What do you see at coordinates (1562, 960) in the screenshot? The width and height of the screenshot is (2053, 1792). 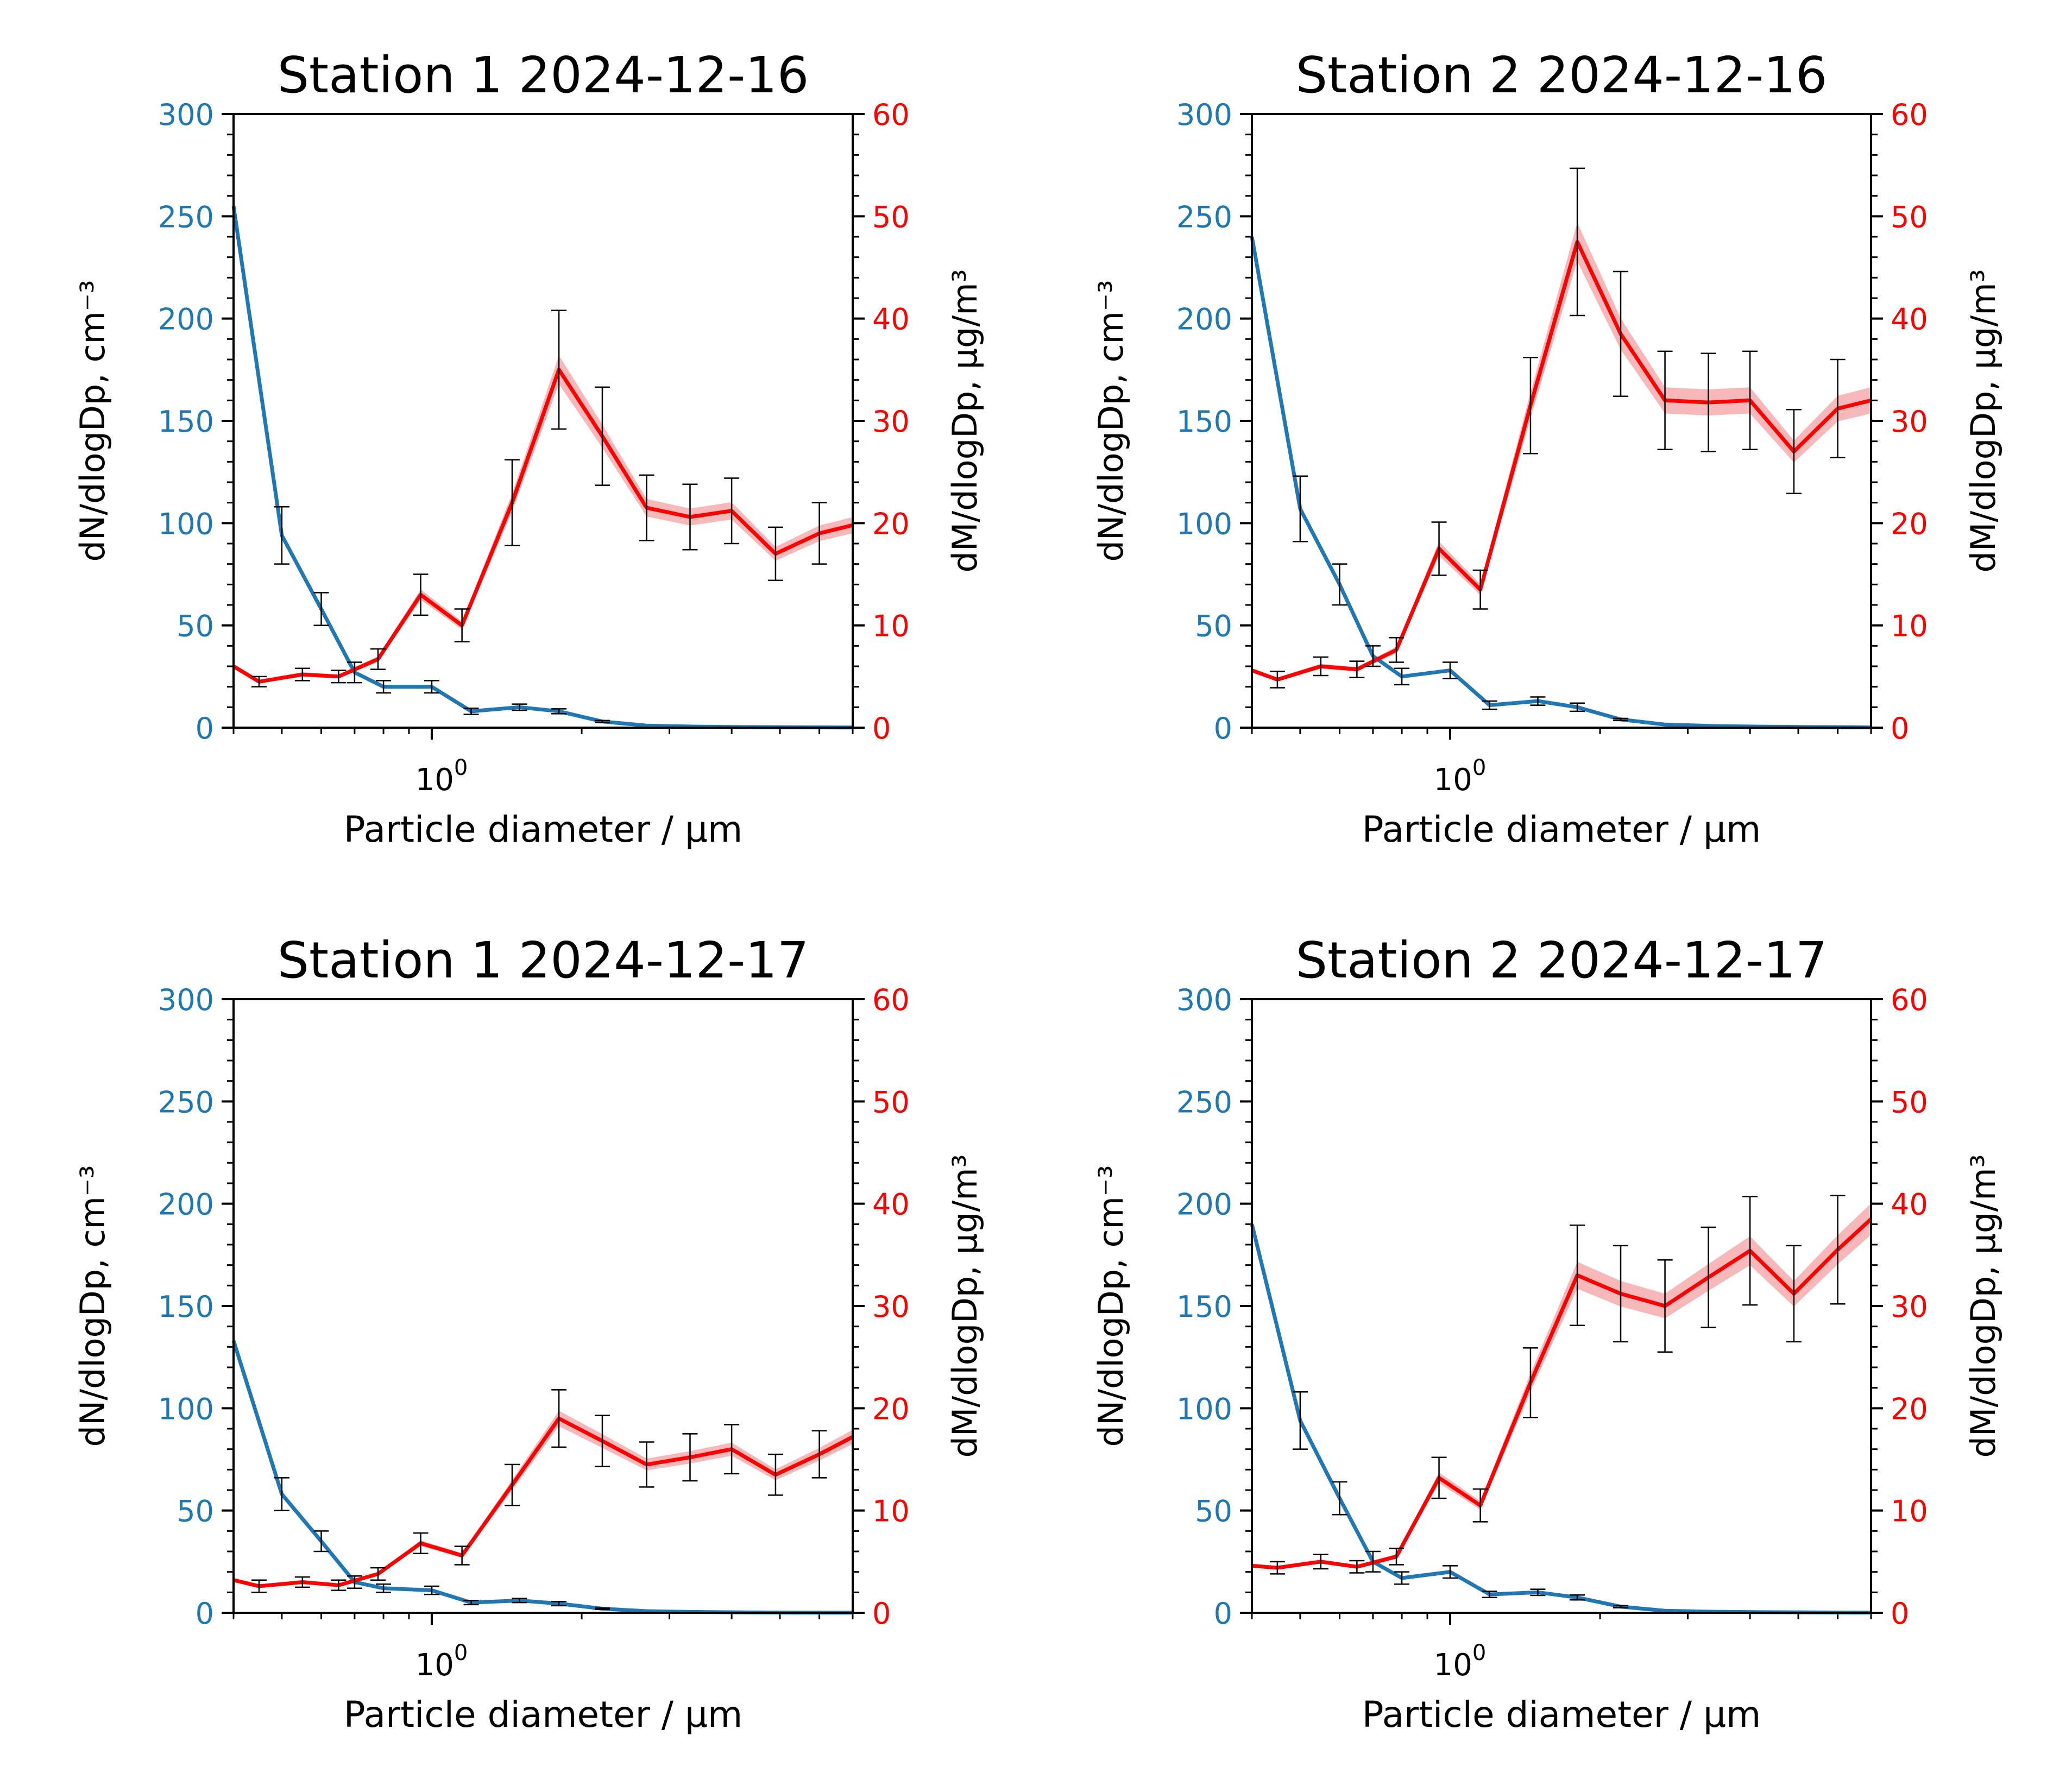 I see `panel-title: Station 2 2024-12-17` at bounding box center [1562, 960].